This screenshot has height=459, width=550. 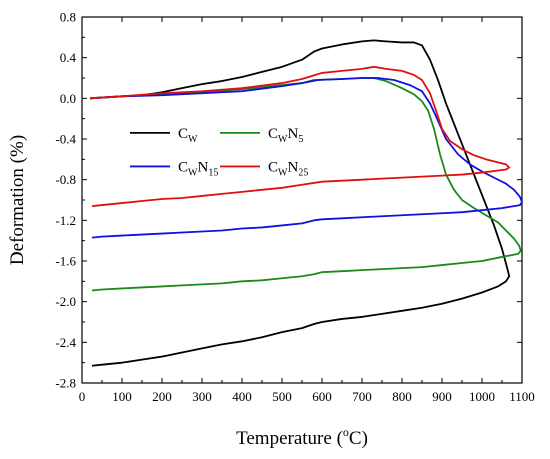 I want to click on x-tick-label: 700, so click(x=362, y=396).